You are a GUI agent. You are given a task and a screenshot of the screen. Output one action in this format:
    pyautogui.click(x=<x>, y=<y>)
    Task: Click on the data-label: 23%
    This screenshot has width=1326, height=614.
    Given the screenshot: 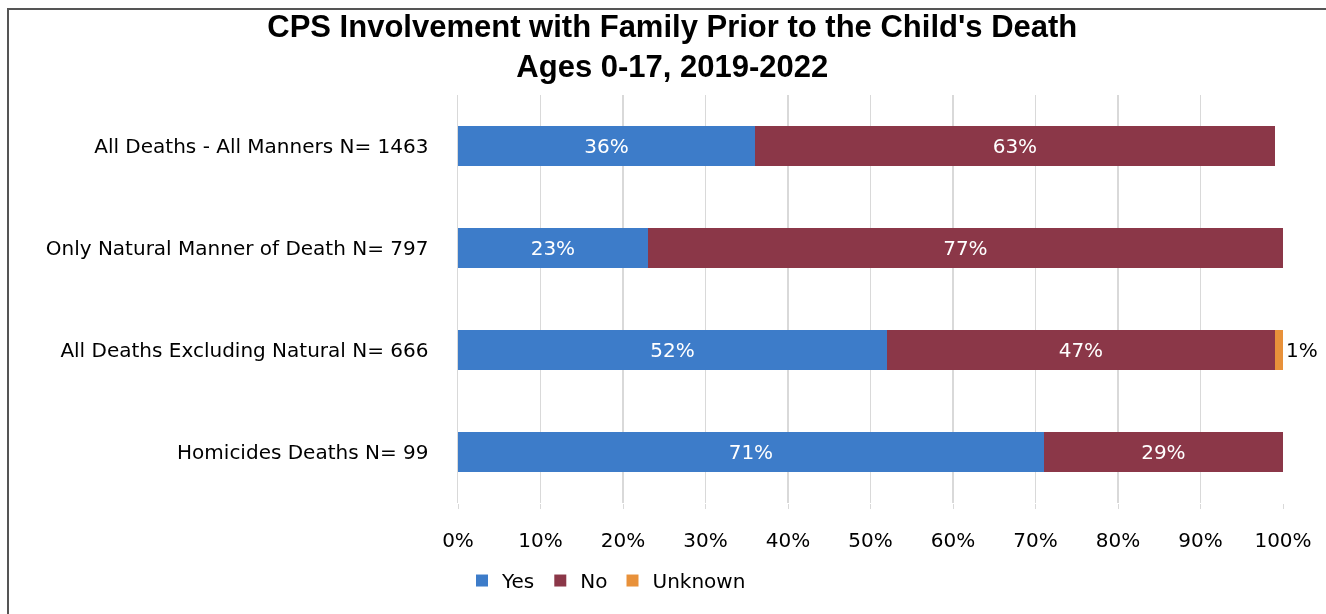 What is the action you would take?
    pyautogui.click(x=553, y=248)
    